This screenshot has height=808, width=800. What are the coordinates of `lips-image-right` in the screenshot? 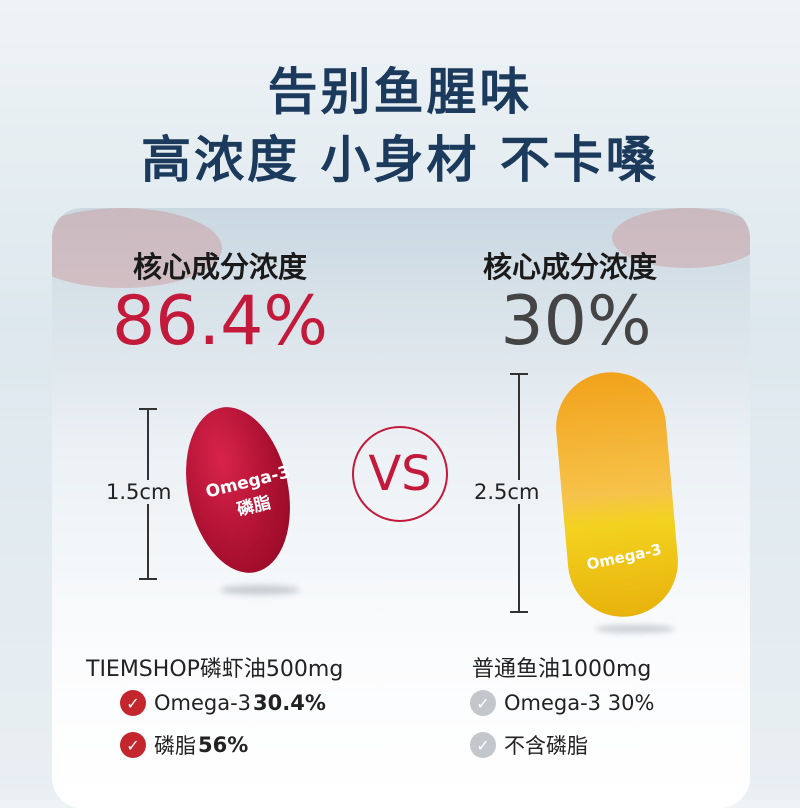 It's located at (681, 238).